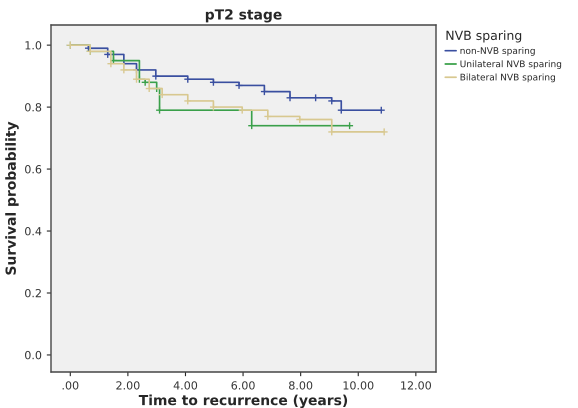 The image size is (578, 408). Describe the element at coordinates (507, 78) in the screenshot. I see `legend-label: Bilateral NVB sparing` at that location.